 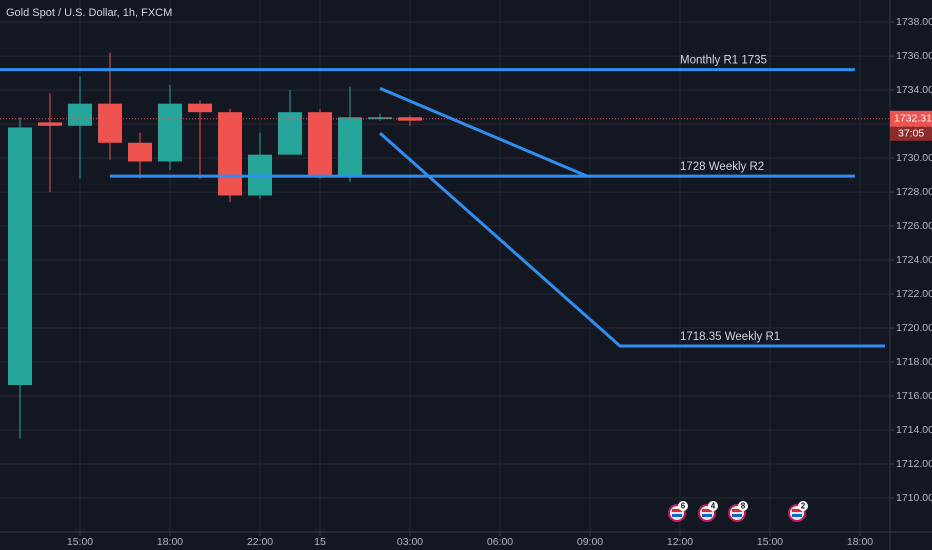 What do you see at coordinates (590, 542) in the screenshot?
I see `x-tick-label: 09:00` at bounding box center [590, 542].